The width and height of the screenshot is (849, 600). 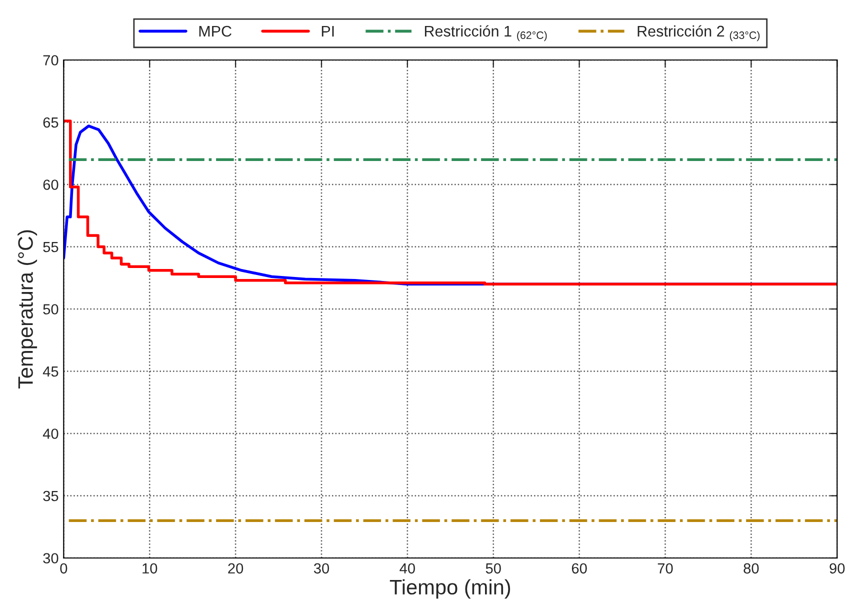 What do you see at coordinates (485, 33) in the screenshot?
I see `legend-label: Restricción 1 $_{(62°C)}$` at bounding box center [485, 33].